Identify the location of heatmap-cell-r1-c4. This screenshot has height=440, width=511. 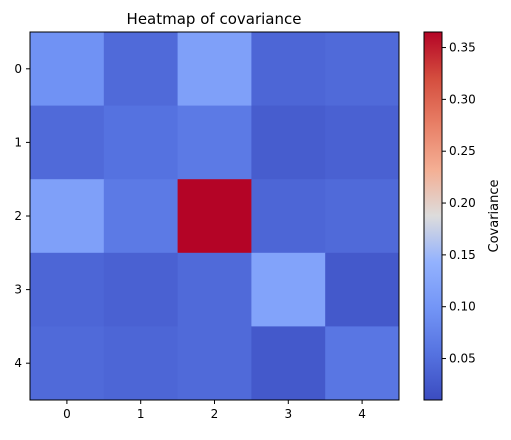
(362, 142).